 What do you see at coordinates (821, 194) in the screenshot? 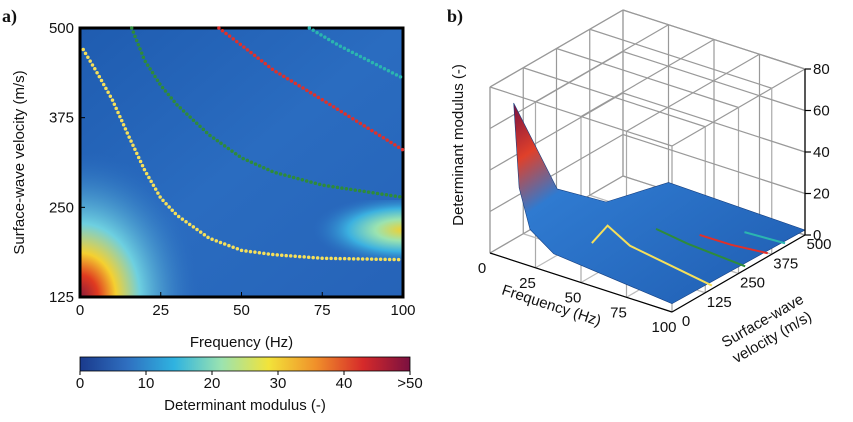
I see `z-tick-label: 20` at bounding box center [821, 194].